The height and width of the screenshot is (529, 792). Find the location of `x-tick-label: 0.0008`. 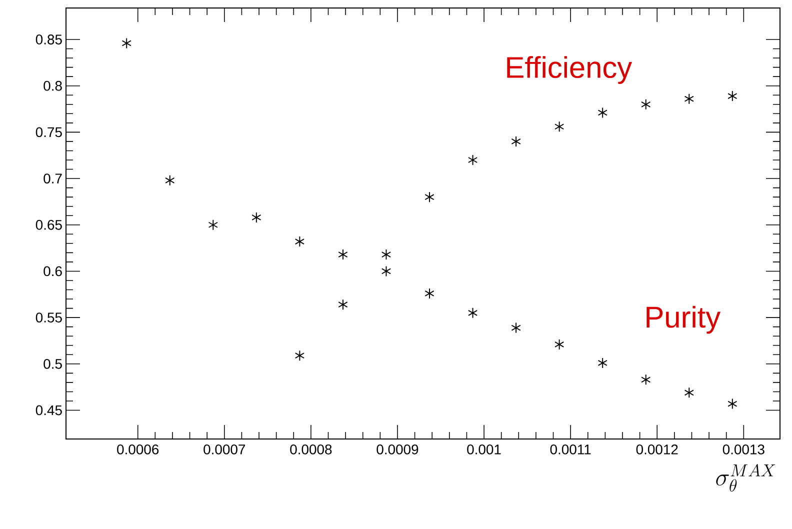

x-tick-label: 0.0008 is located at coordinates (311, 449).